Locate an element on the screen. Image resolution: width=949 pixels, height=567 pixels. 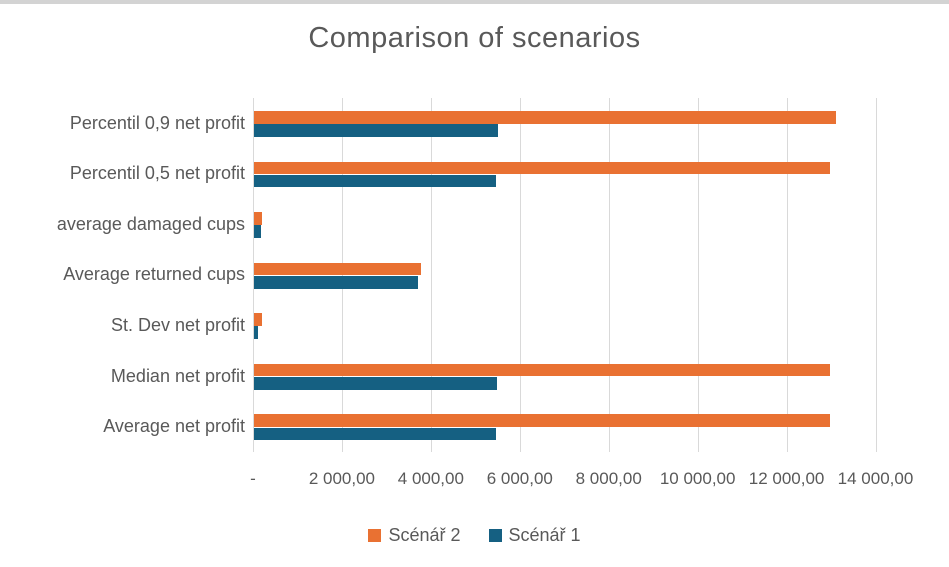
legend-label: Scénář 2 is located at coordinates (424, 535).